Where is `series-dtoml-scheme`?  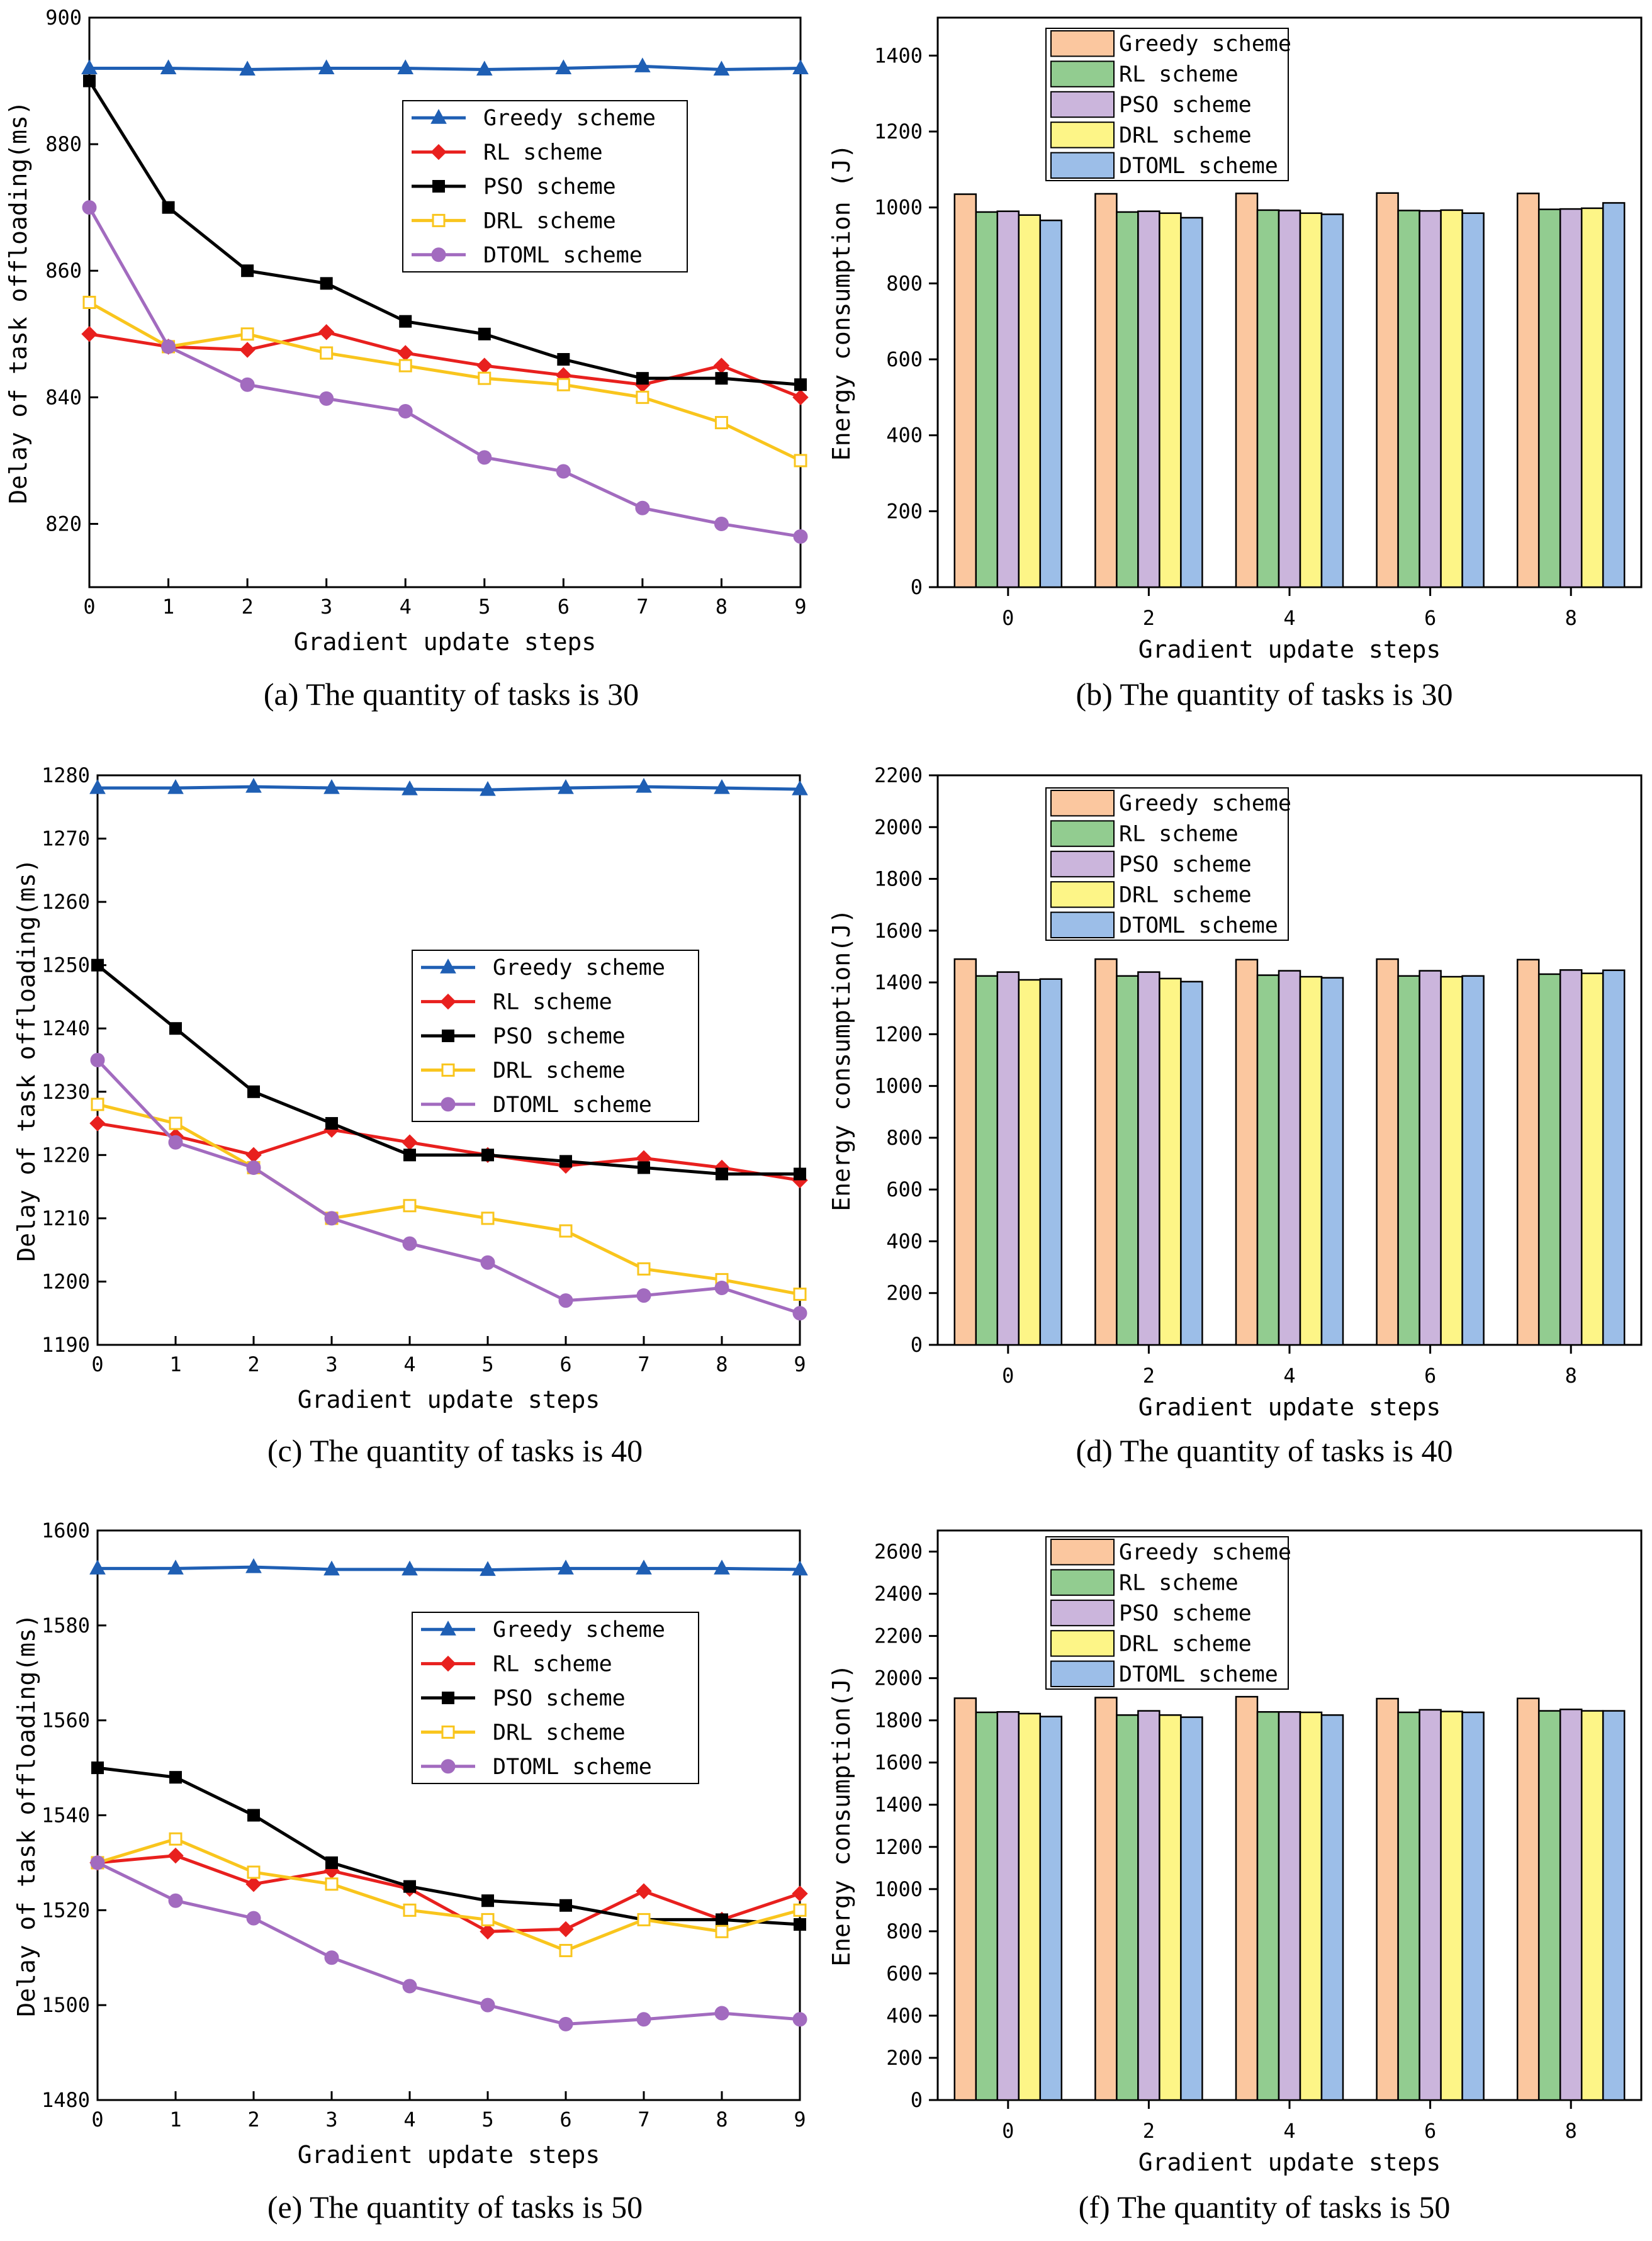 series-dtoml-scheme is located at coordinates (448, 1943).